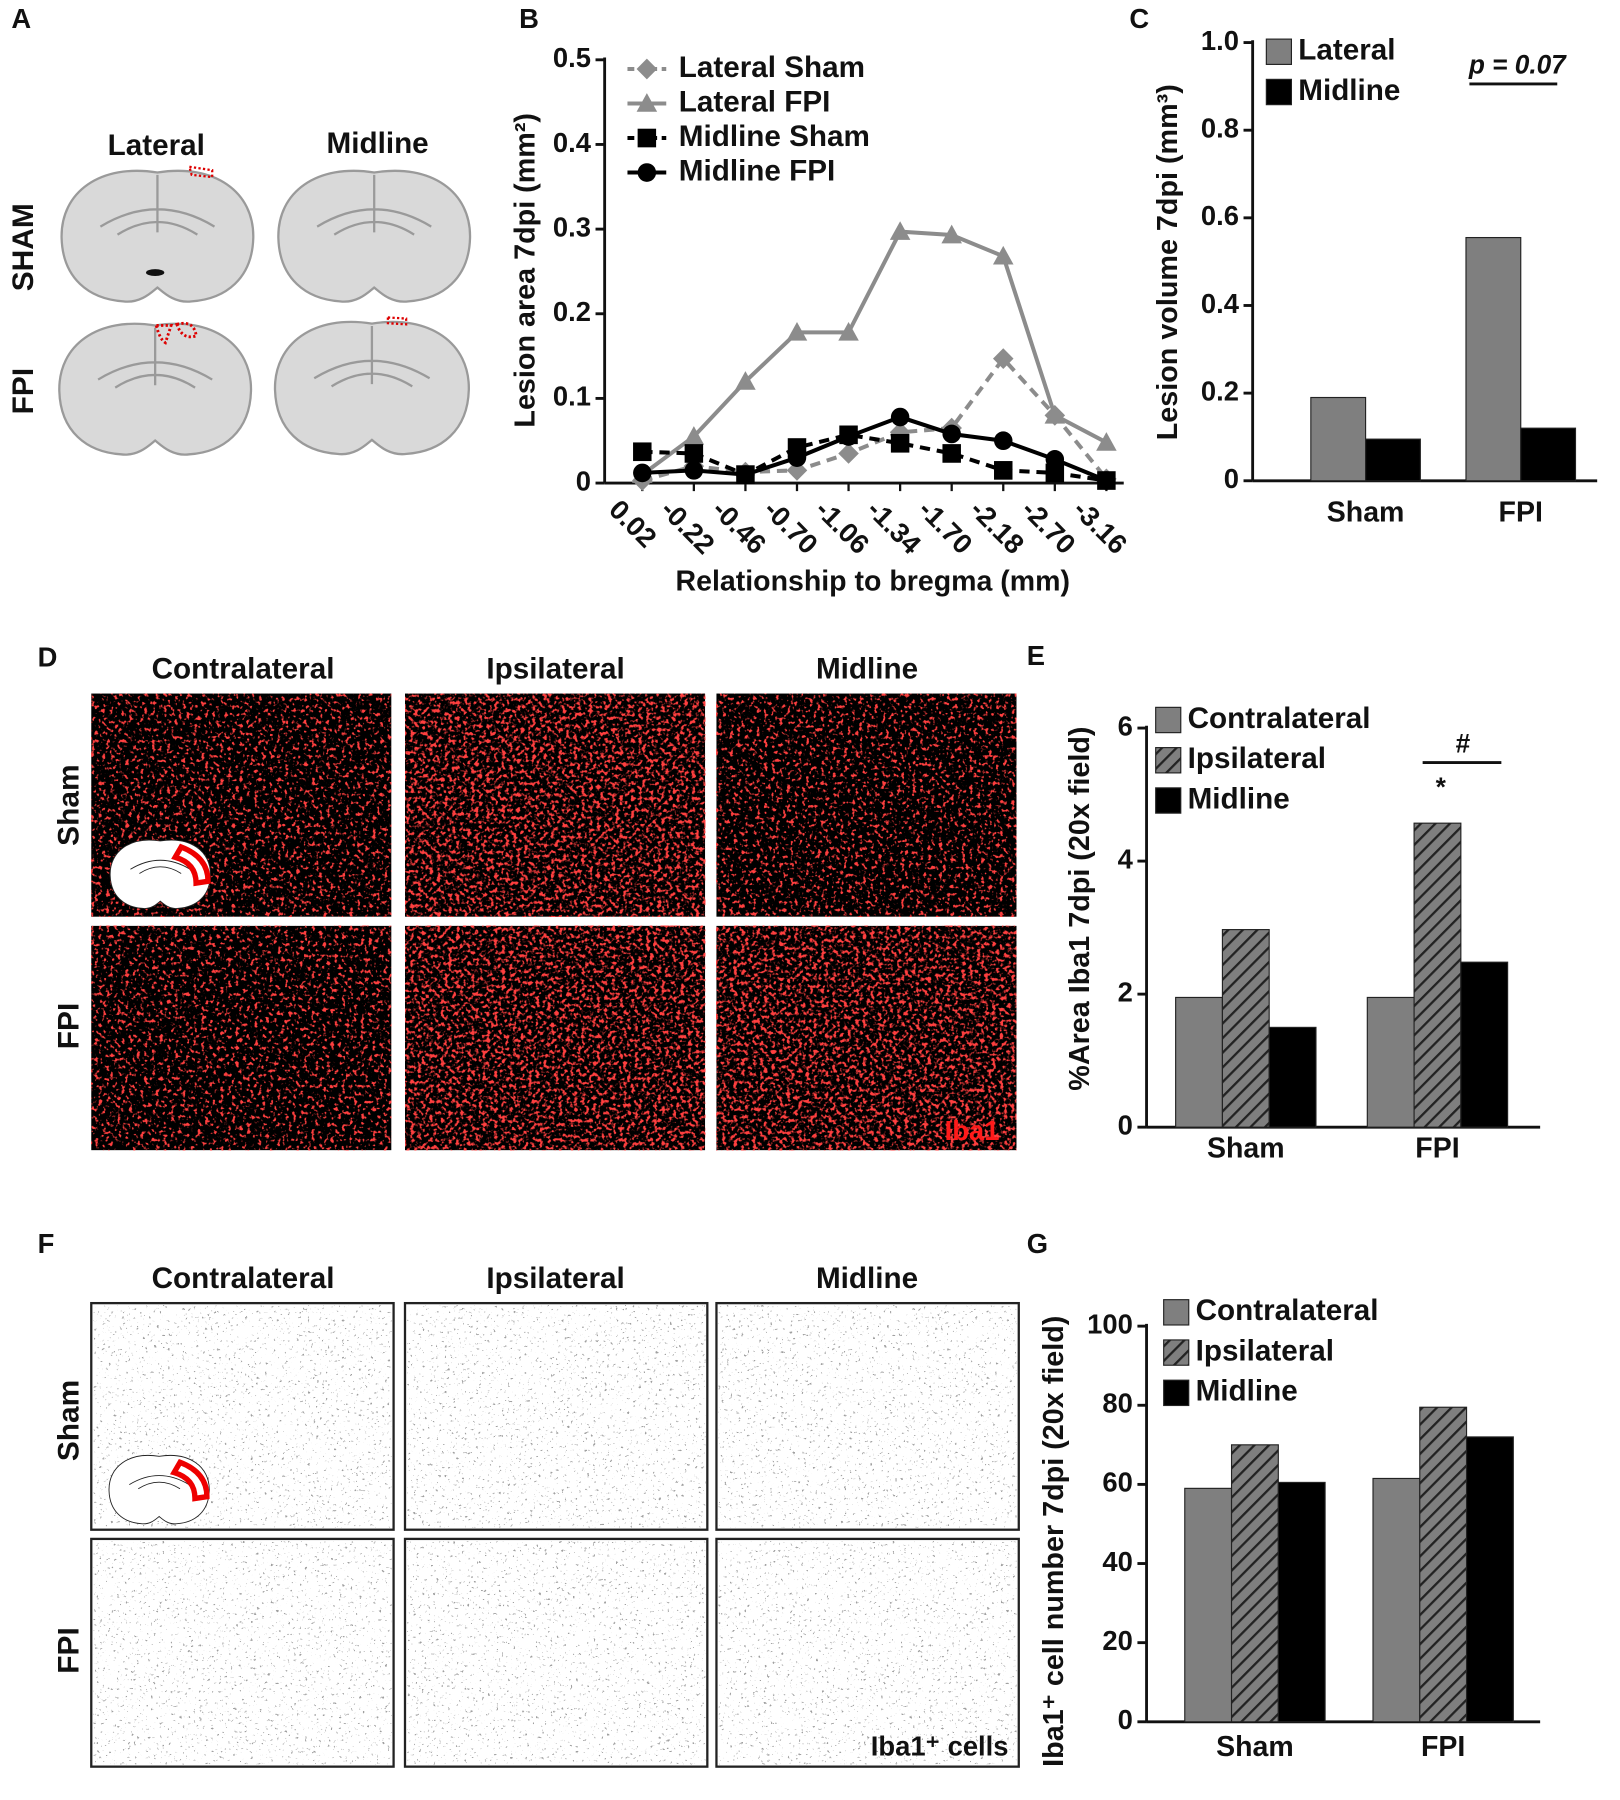  I want to click on legend-label: Contralateral, so click(1287, 1310).